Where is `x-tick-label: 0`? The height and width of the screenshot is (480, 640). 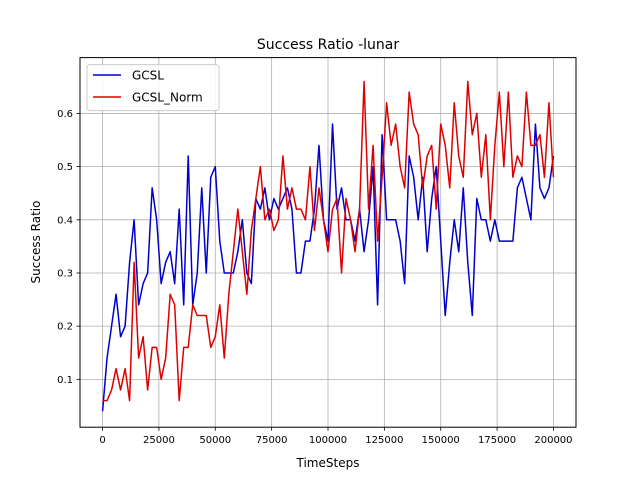 x-tick-label: 0 is located at coordinates (102, 440).